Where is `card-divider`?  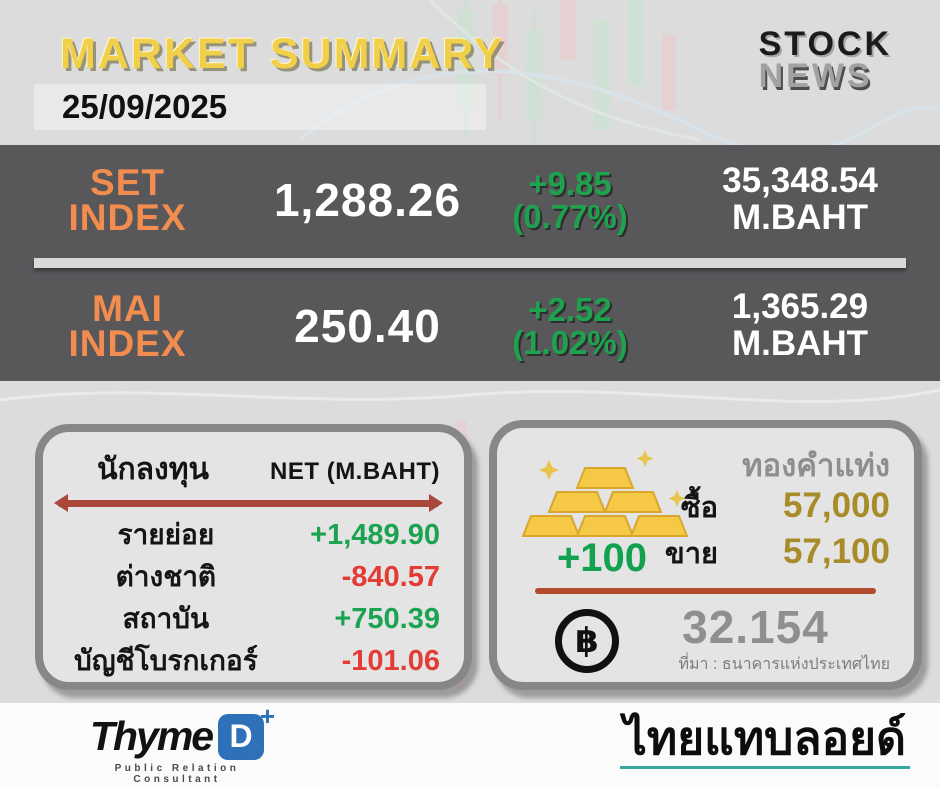
card-divider is located at coordinates (705, 591).